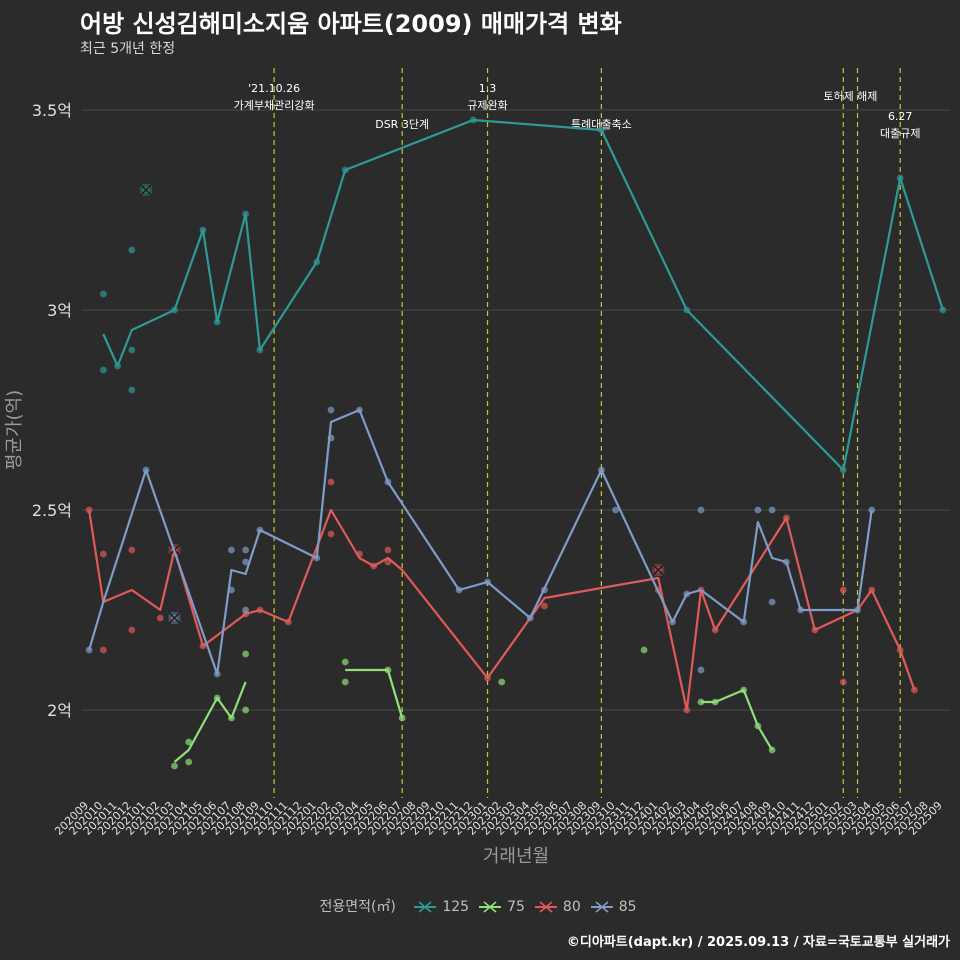 This screenshot has width=960, height=960. I want to click on legend-item-75: 75, so click(501, 907).